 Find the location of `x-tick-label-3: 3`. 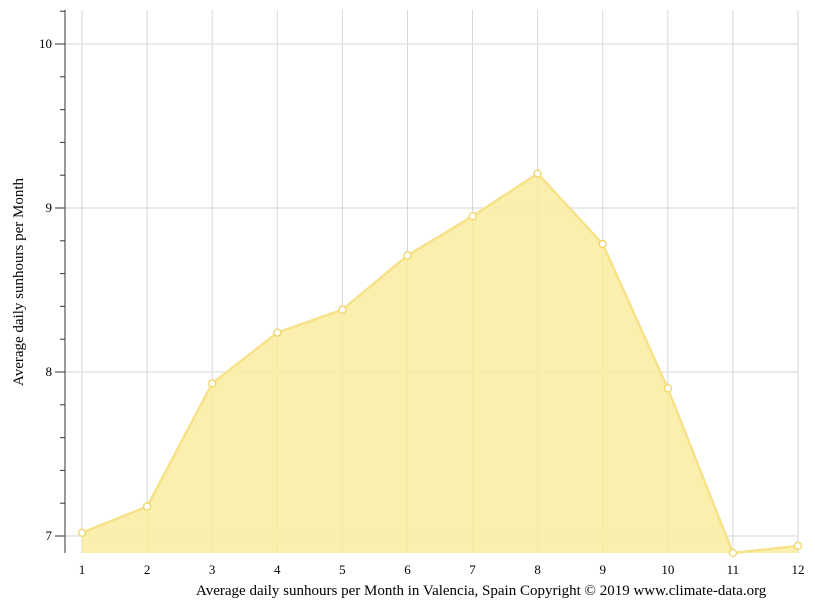

x-tick-label-3: 3 is located at coordinates (212, 569).